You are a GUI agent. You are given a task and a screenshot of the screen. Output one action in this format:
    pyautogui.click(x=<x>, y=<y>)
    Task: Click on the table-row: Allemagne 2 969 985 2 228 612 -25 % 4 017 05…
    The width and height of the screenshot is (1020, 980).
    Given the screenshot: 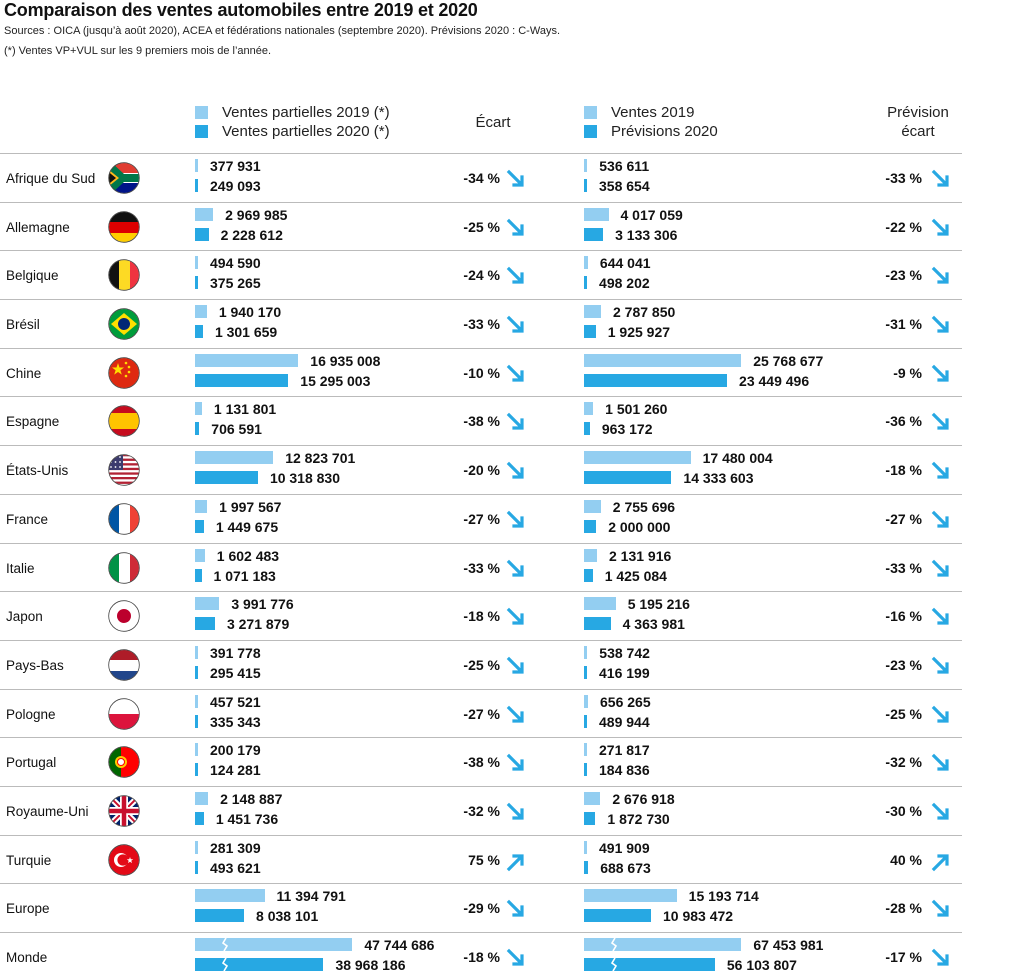 What is the action you would take?
    pyautogui.click(x=481, y=226)
    